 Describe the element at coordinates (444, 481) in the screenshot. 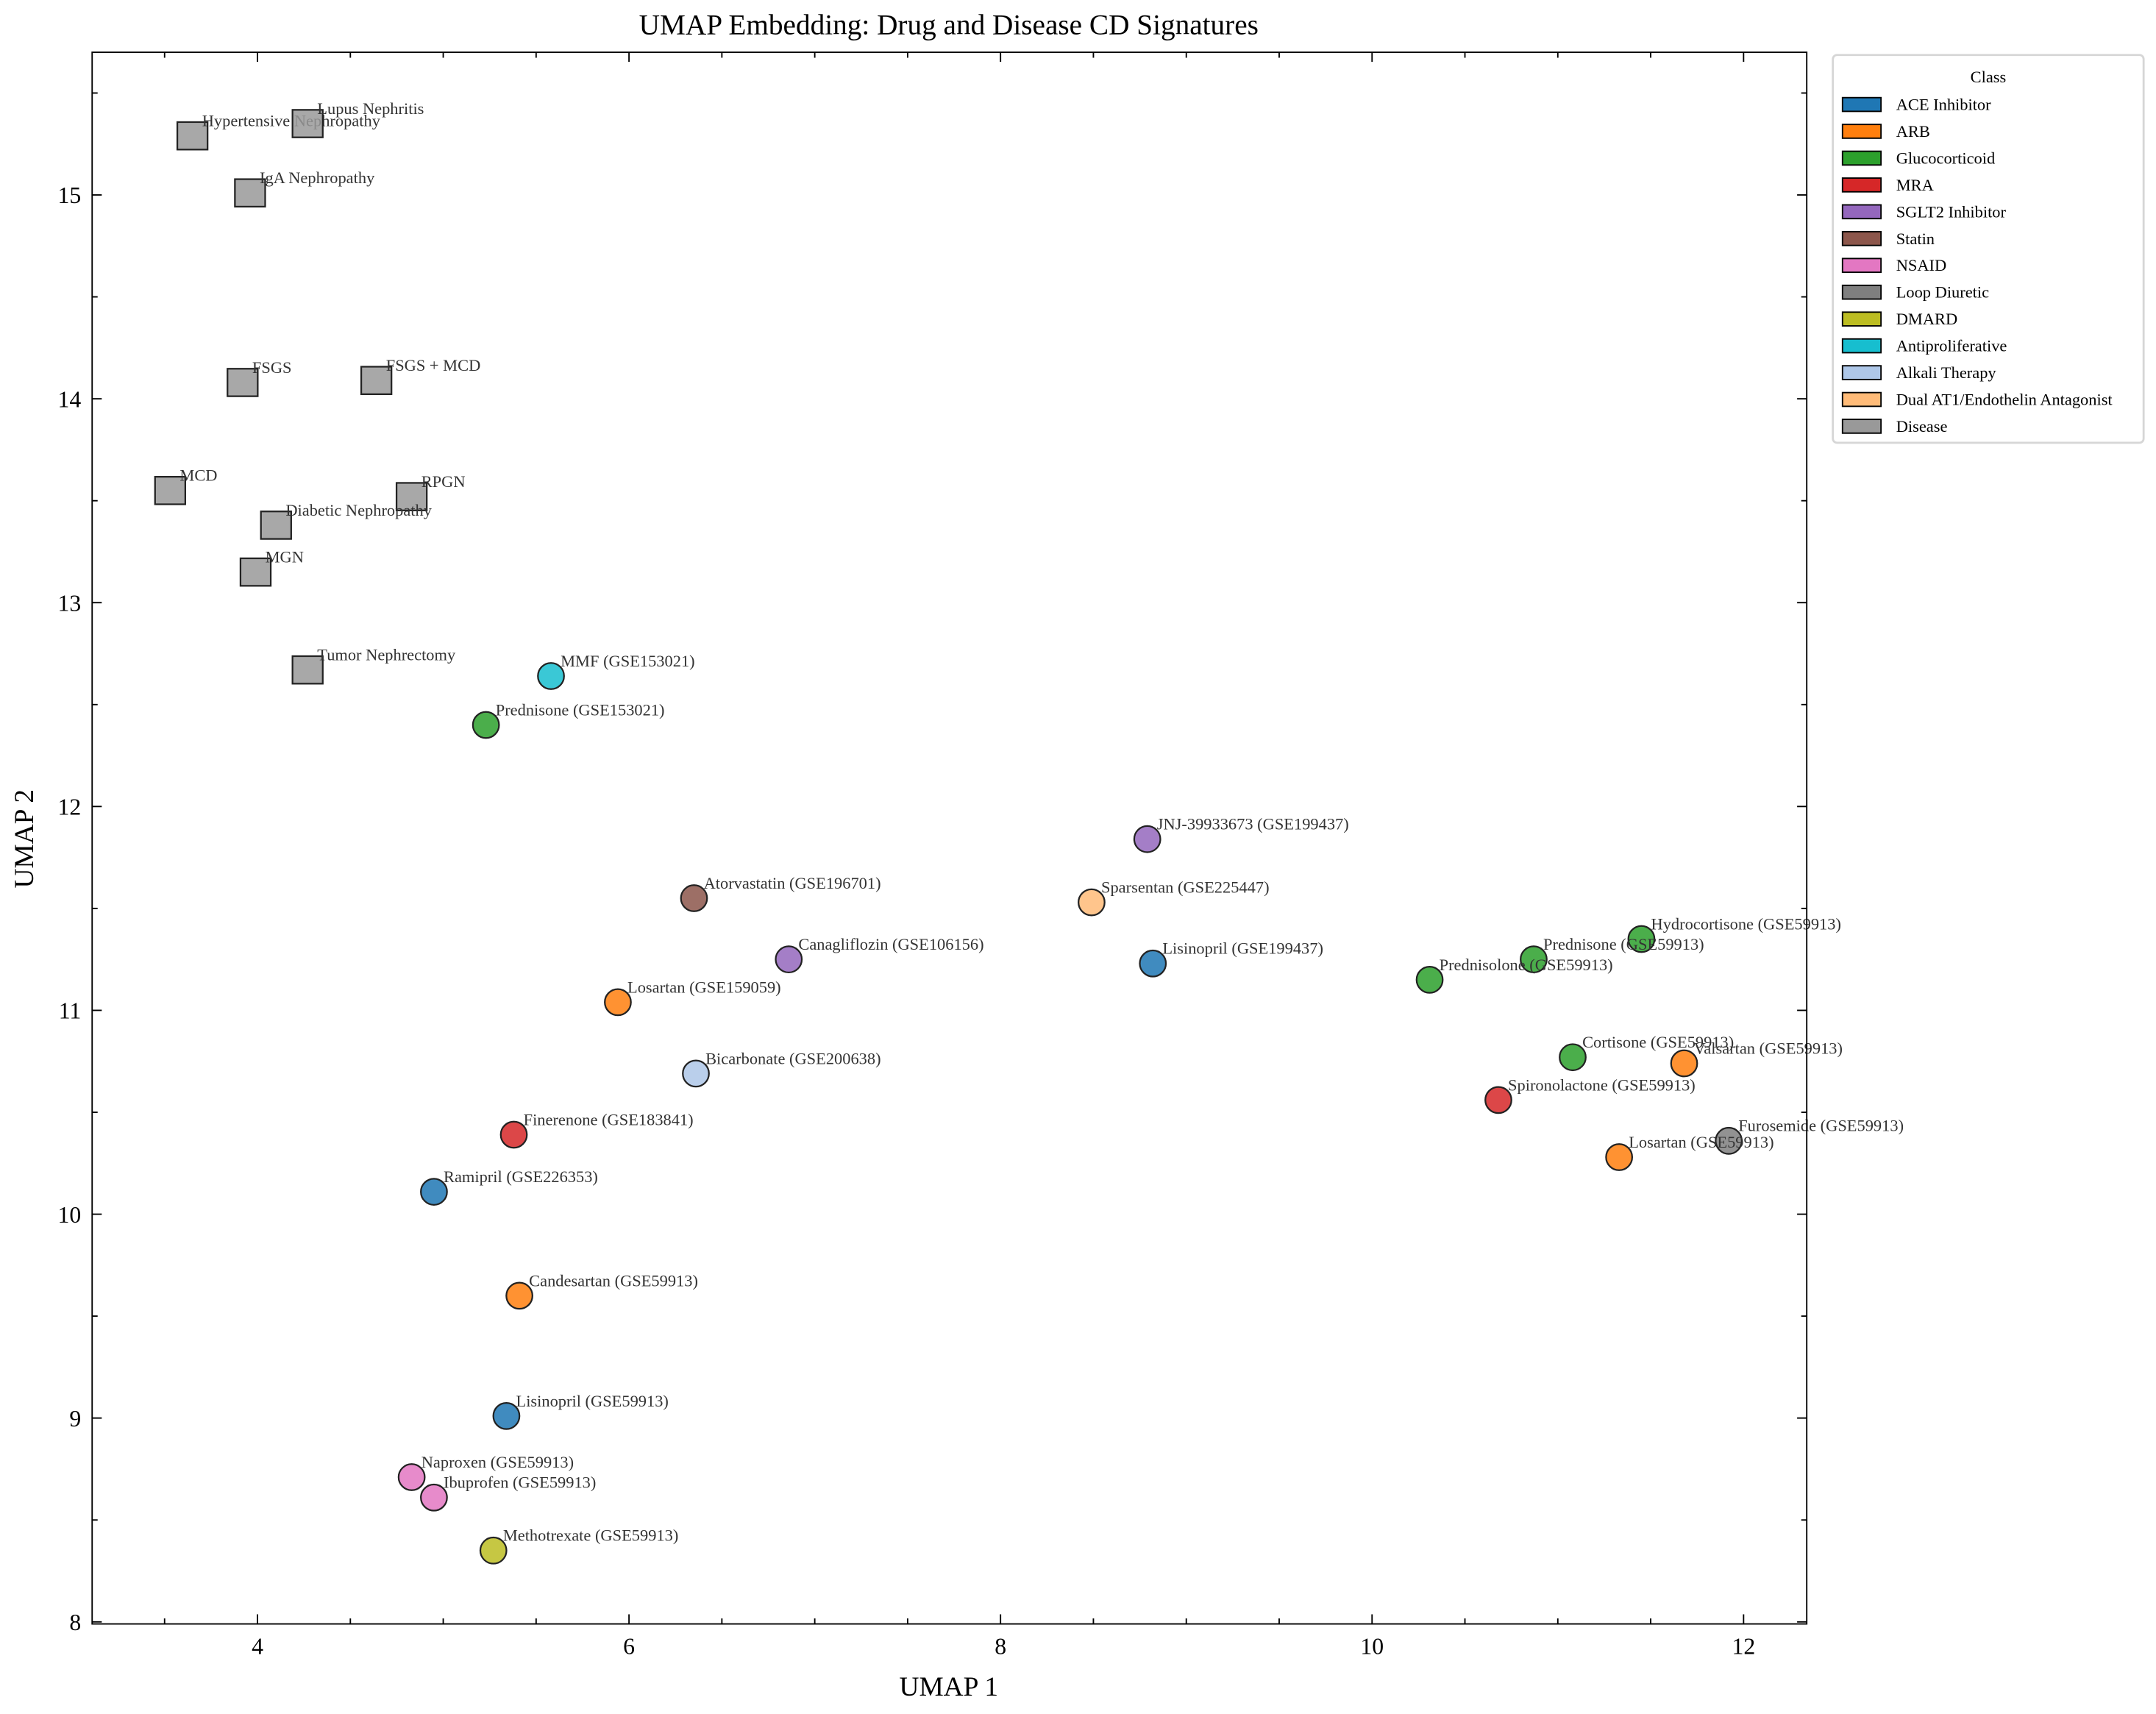

I see `point-label: RPGN` at that location.